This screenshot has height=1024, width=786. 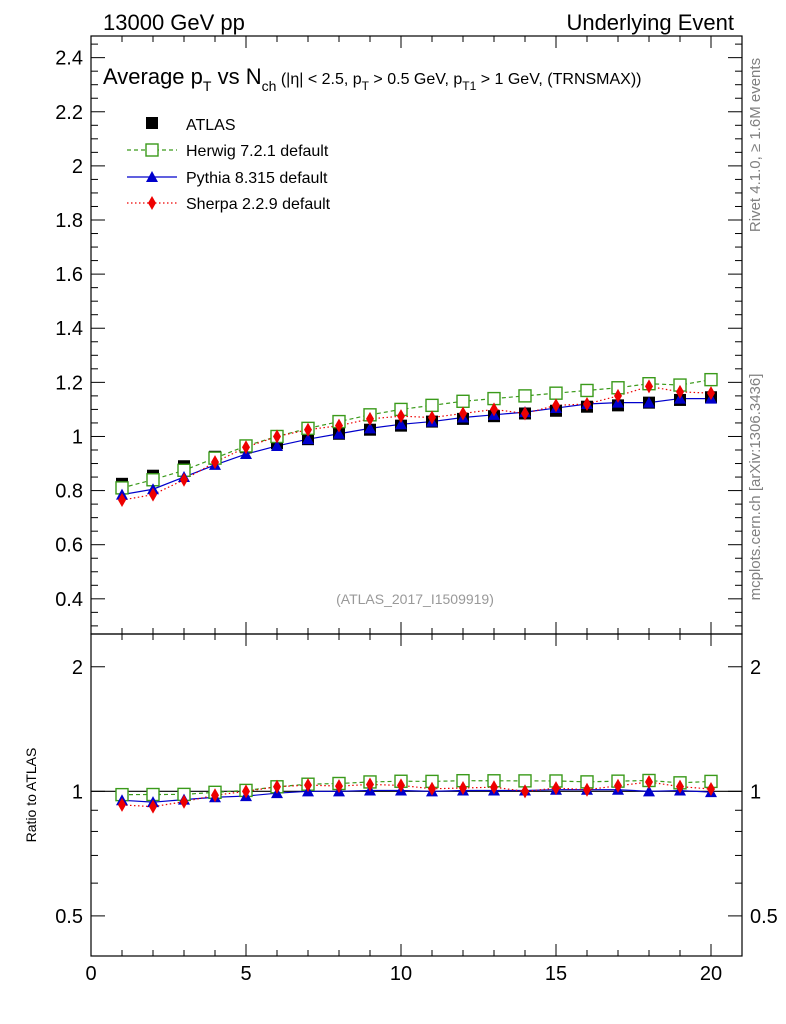 What do you see at coordinates (415, 79) in the screenshot?
I see `title-cuts-b: > 0.5 GeV, p` at bounding box center [415, 79].